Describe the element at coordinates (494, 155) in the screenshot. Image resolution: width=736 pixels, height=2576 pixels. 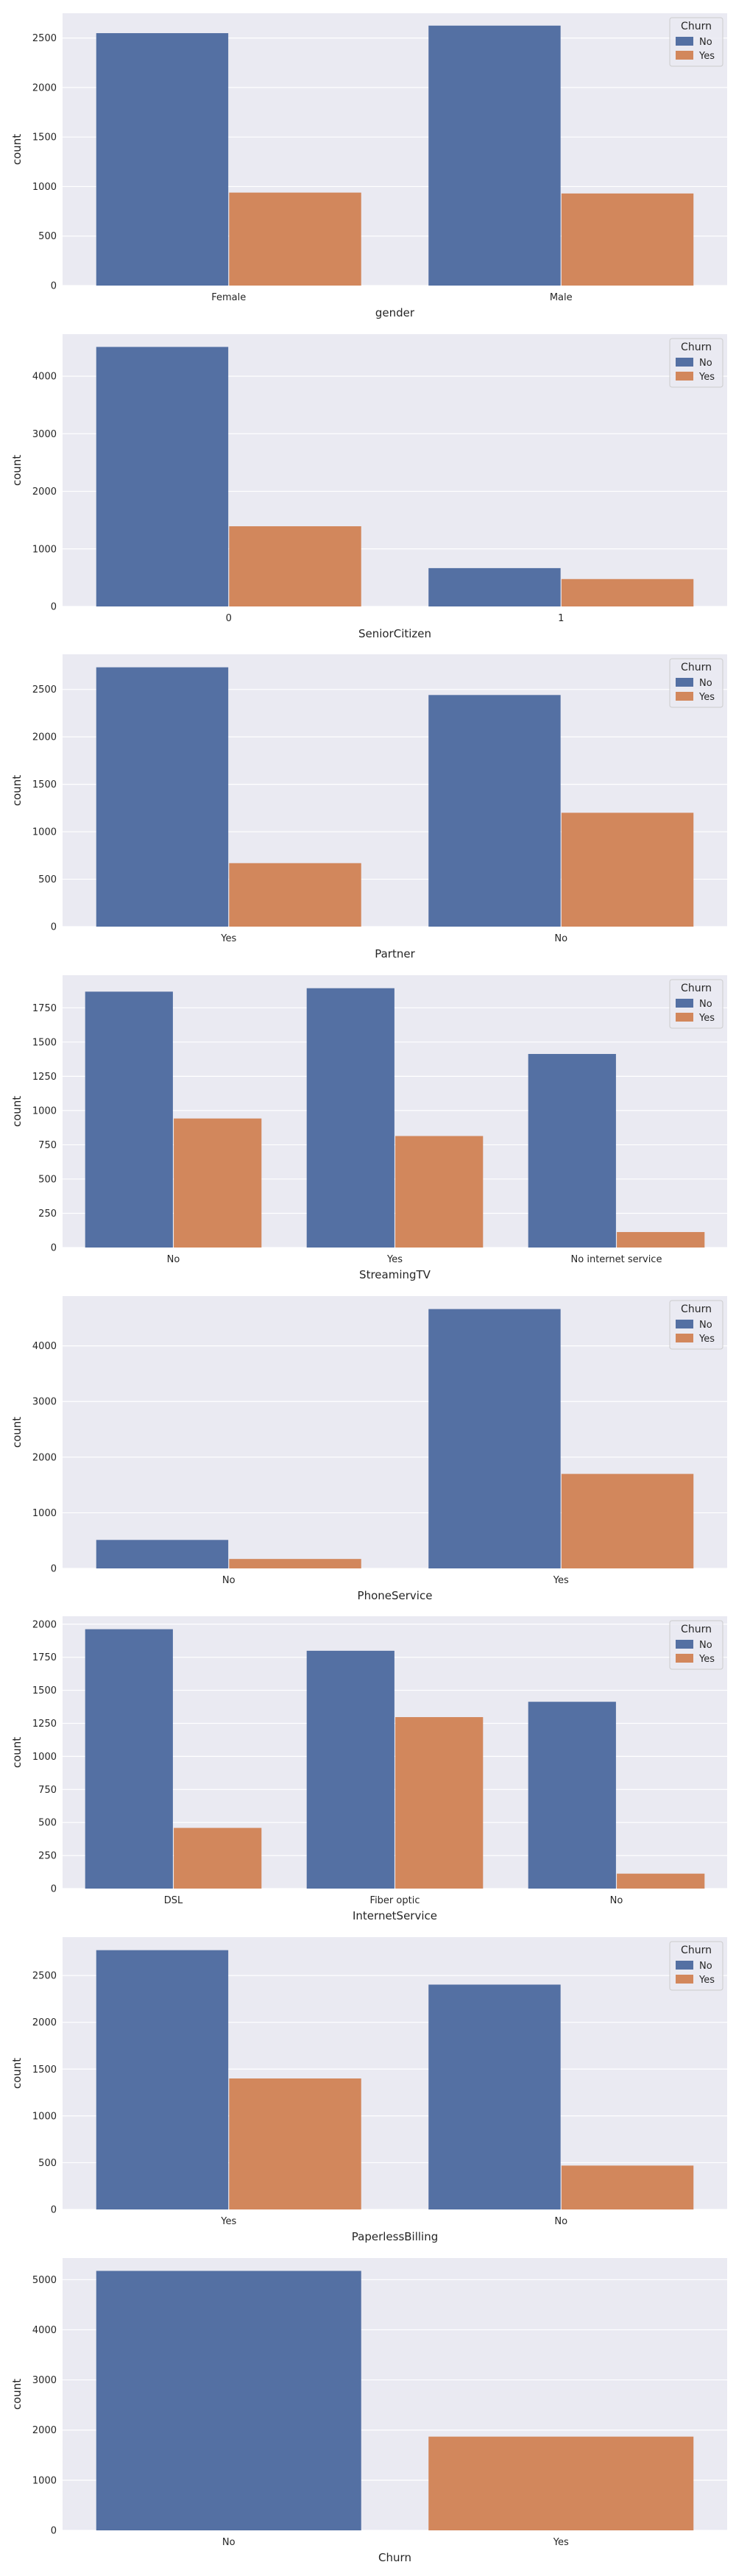
I see `bar-no-male` at that location.